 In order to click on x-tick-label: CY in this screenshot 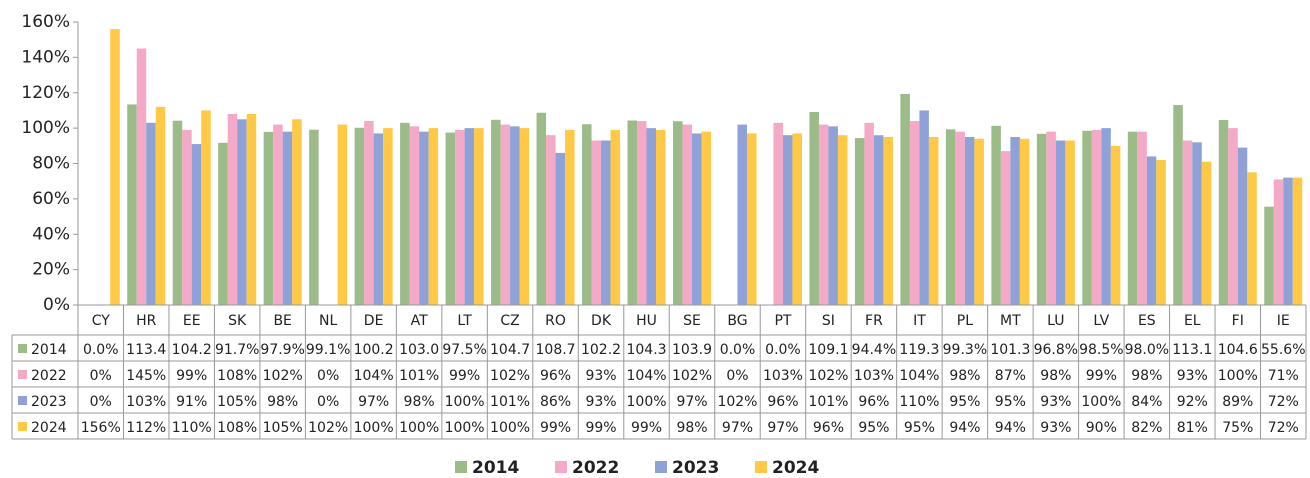, I will do `click(101, 321)`.